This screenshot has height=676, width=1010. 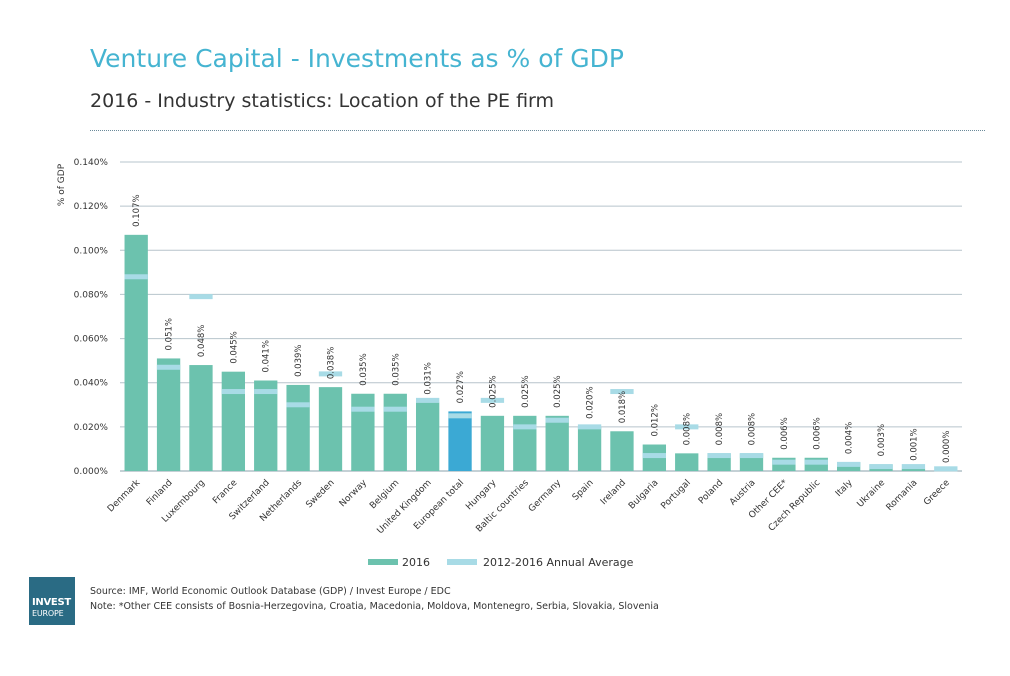 I want to click on data-label: 0.031%, so click(x=429, y=378).